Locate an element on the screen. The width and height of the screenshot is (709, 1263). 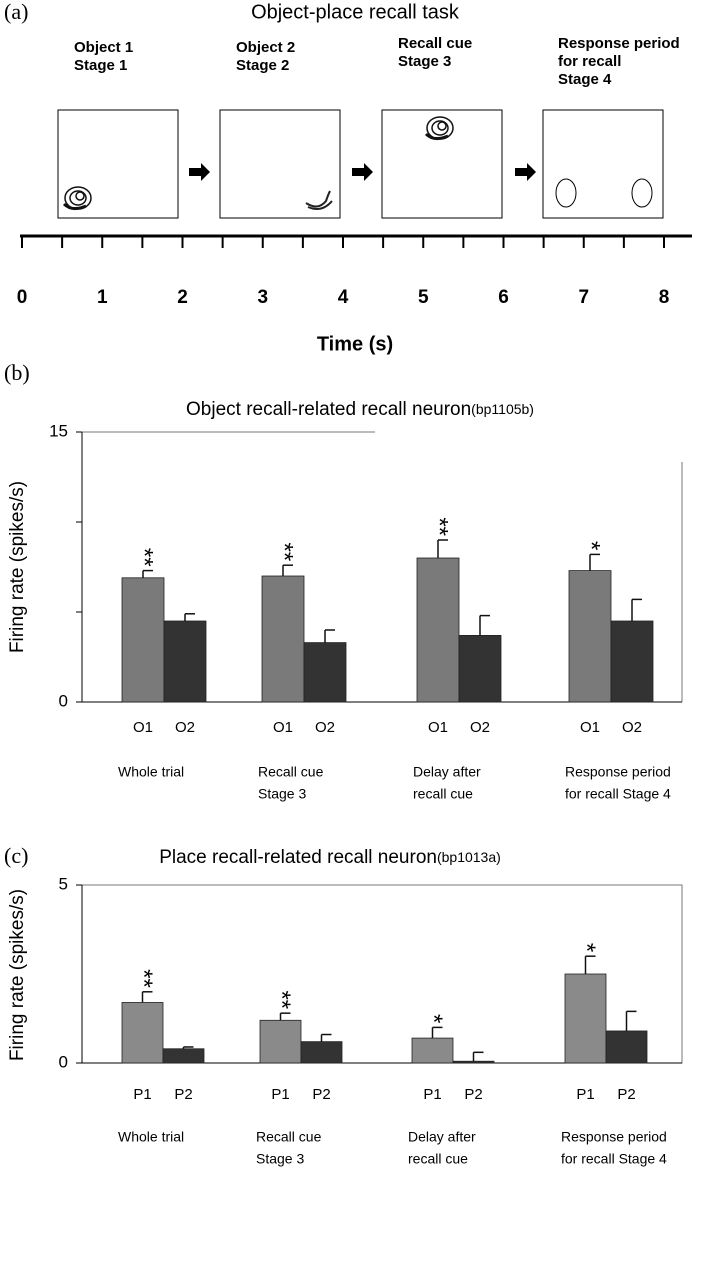
x-tick-label: 3 is located at coordinates (262, 297).